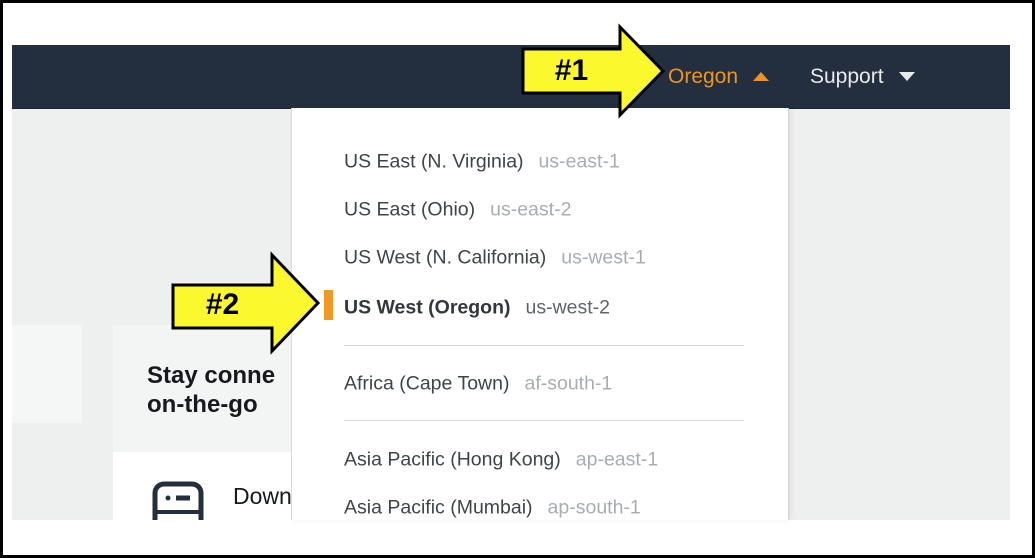  What do you see at coordinates (603, 257) in the screenshot?
I see `region-option-code: us-west-1` at bounding box center [603, 257].